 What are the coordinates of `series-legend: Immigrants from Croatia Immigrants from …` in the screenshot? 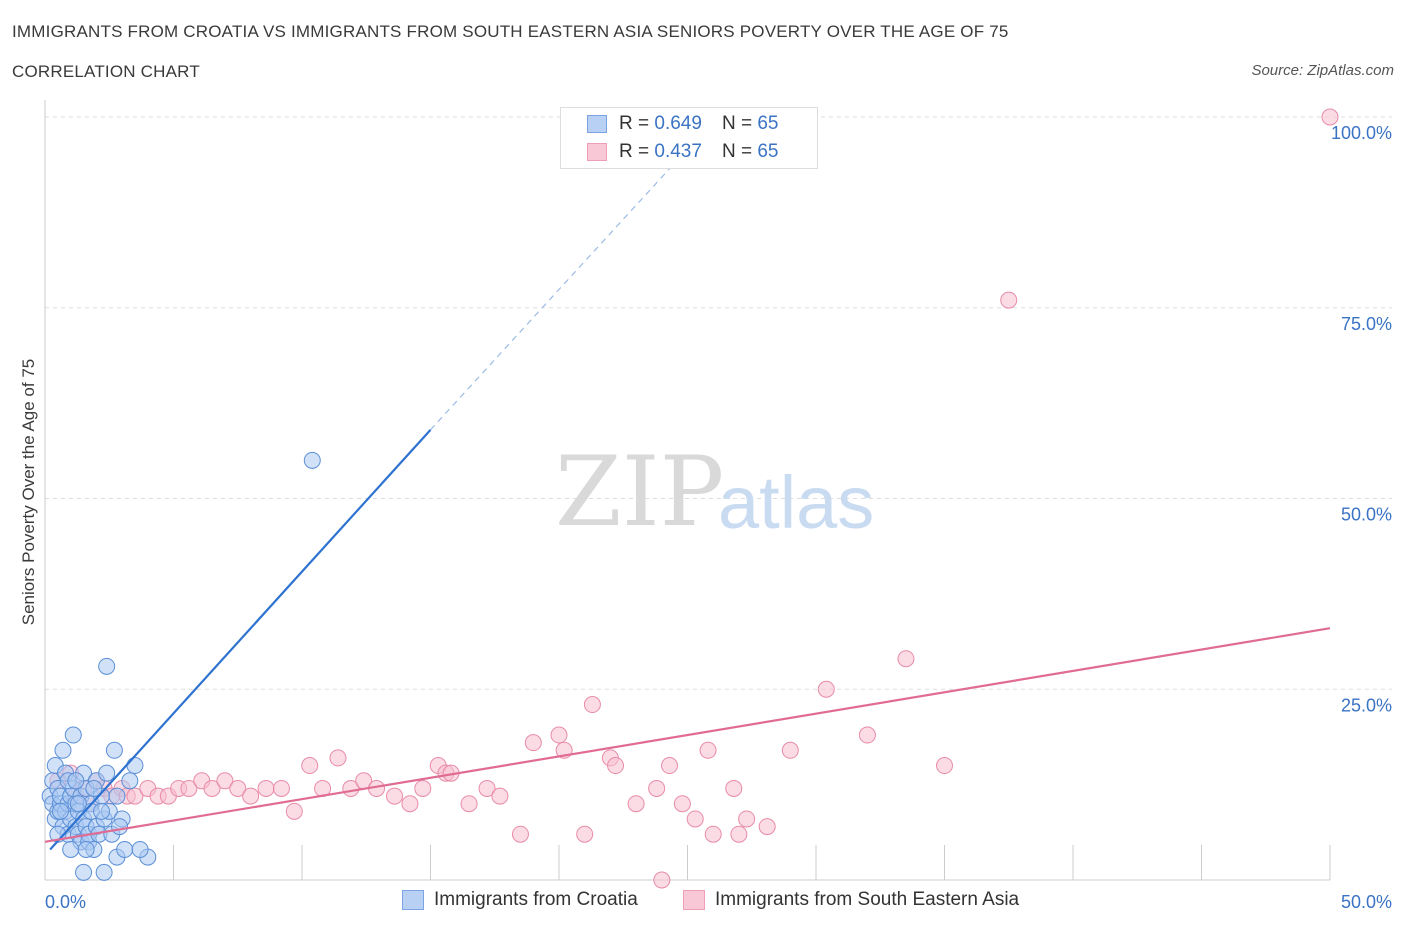 It's located at (703, 902).